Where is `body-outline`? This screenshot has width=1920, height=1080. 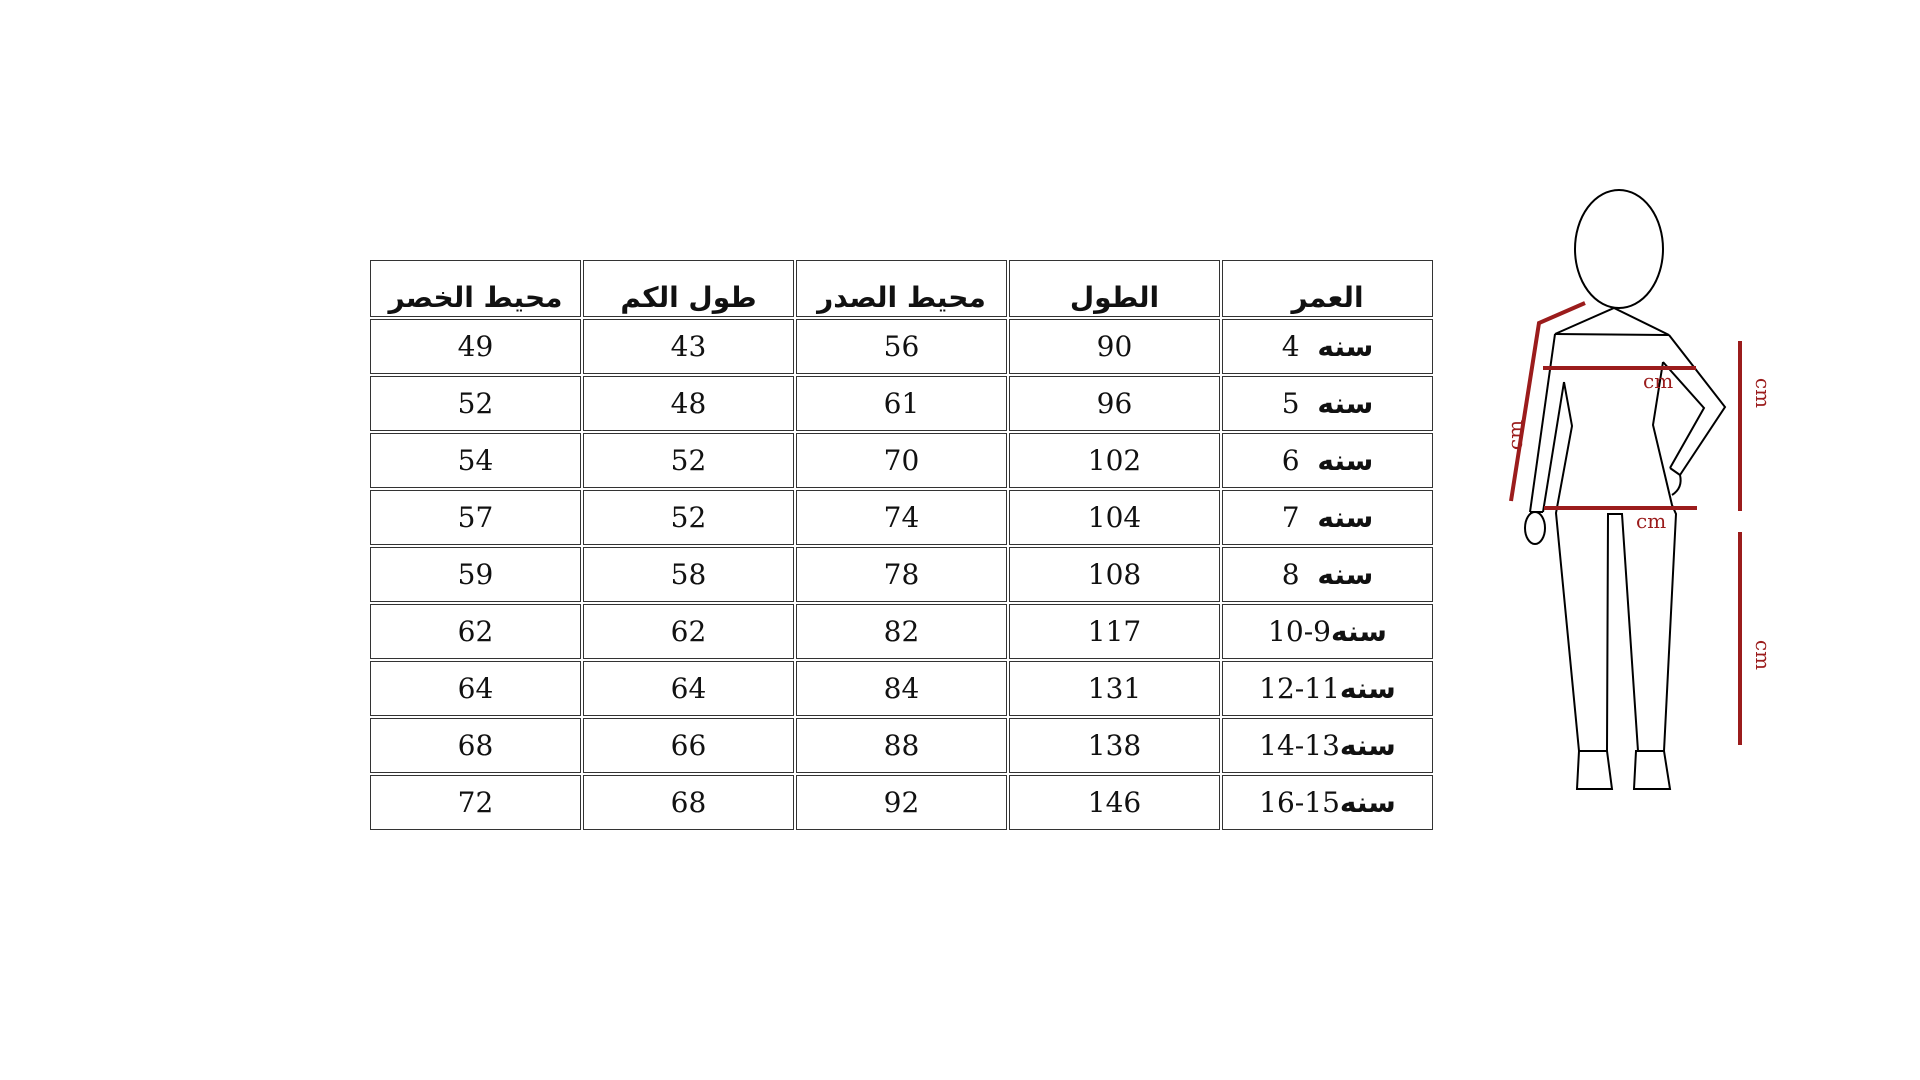 body-outline is located at coordinates (1625, 489).